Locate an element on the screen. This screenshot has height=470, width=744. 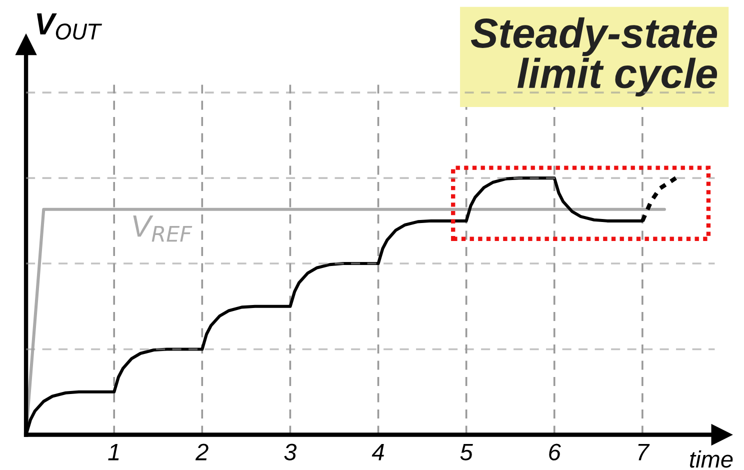
x-tick-label: 6 is located at coordinates (555, 452).